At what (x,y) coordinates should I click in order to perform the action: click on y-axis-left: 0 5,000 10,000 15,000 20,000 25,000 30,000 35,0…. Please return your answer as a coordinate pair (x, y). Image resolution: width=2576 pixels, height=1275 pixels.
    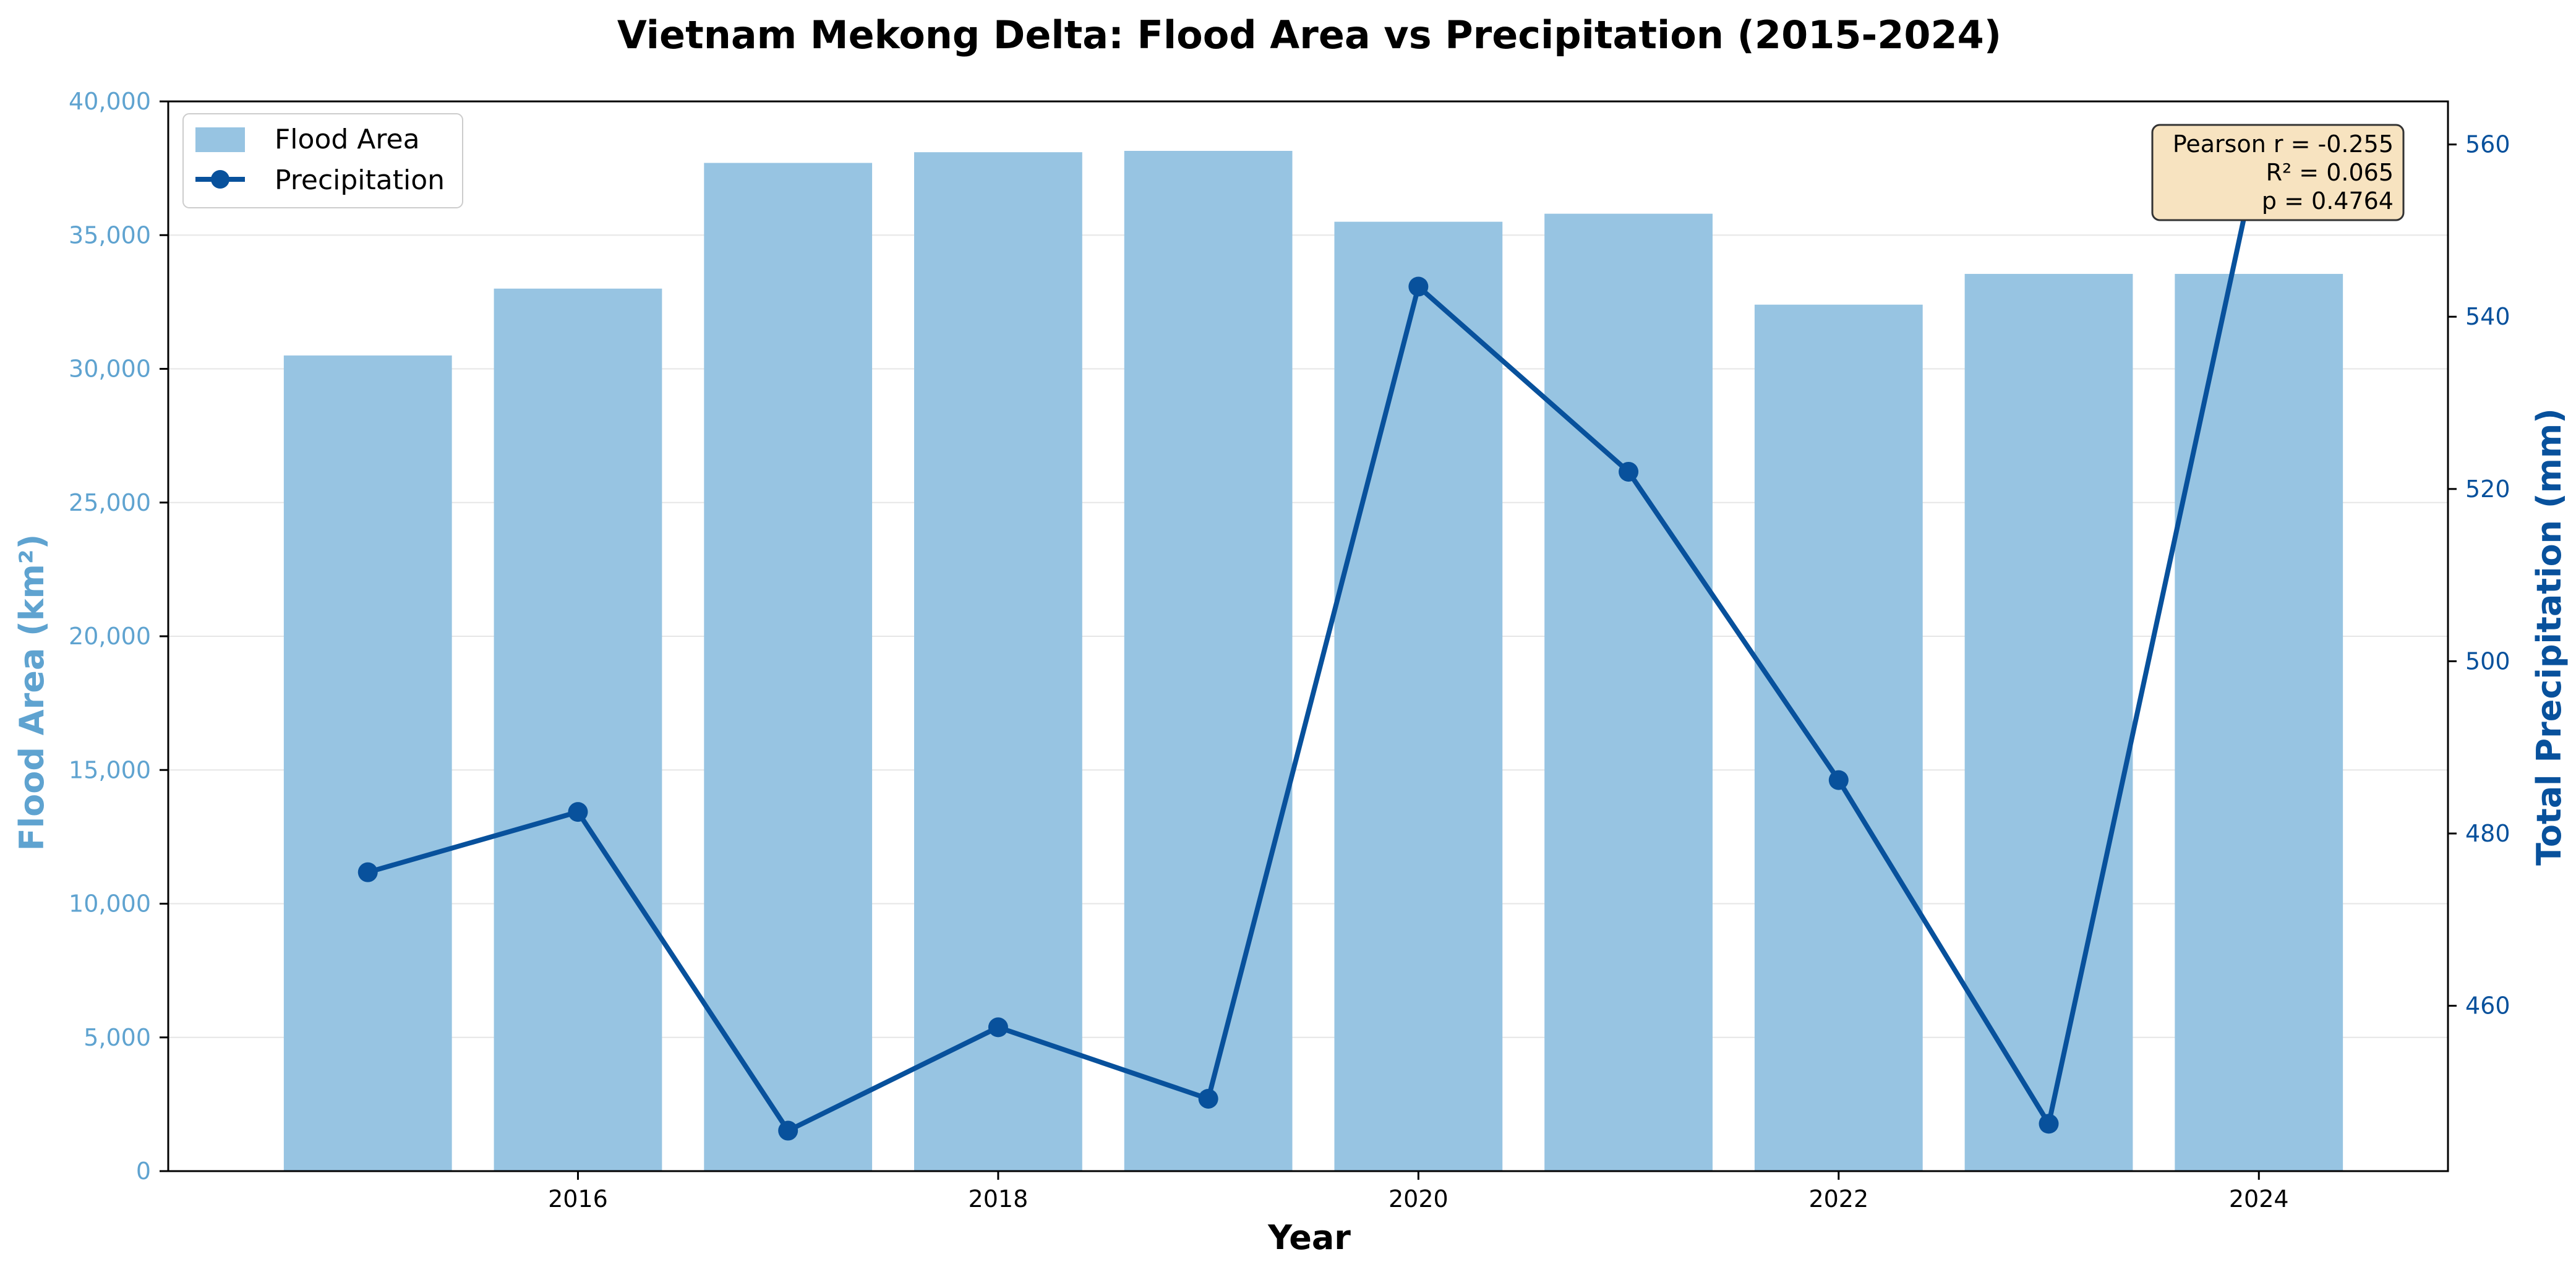
    Looking at the image, I should click on (118, 636).